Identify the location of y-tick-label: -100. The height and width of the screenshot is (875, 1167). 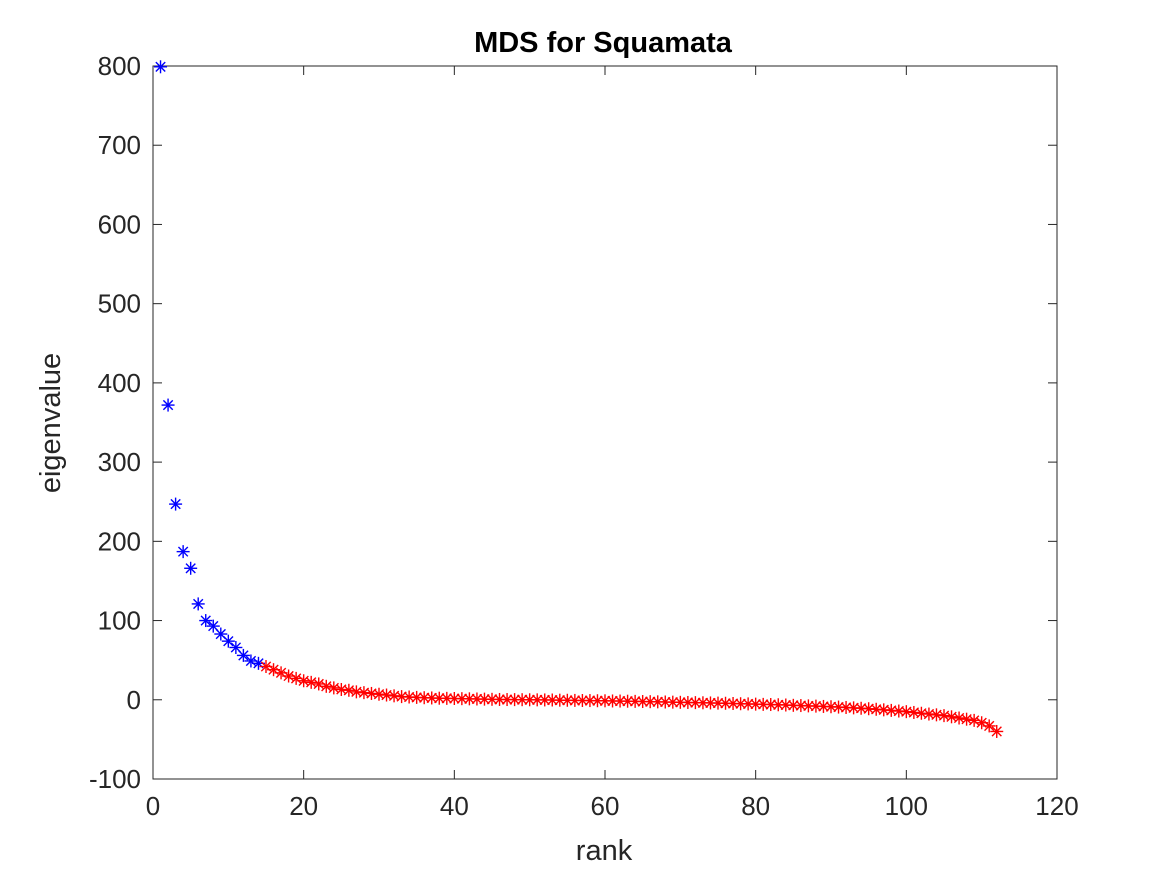
(115, 779).